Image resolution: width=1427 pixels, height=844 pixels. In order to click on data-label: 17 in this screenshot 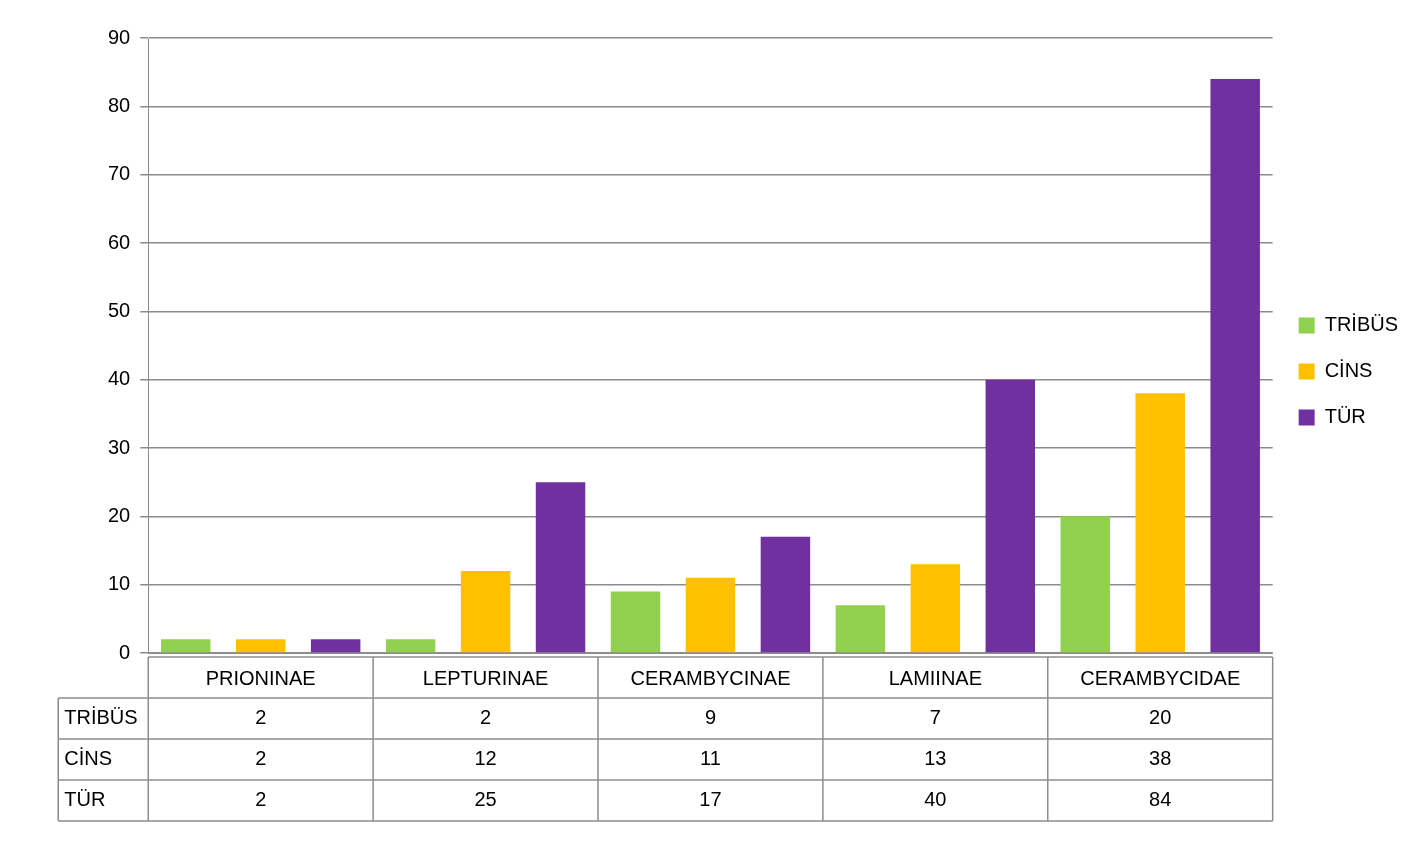, I will do `click(710, 799)`.